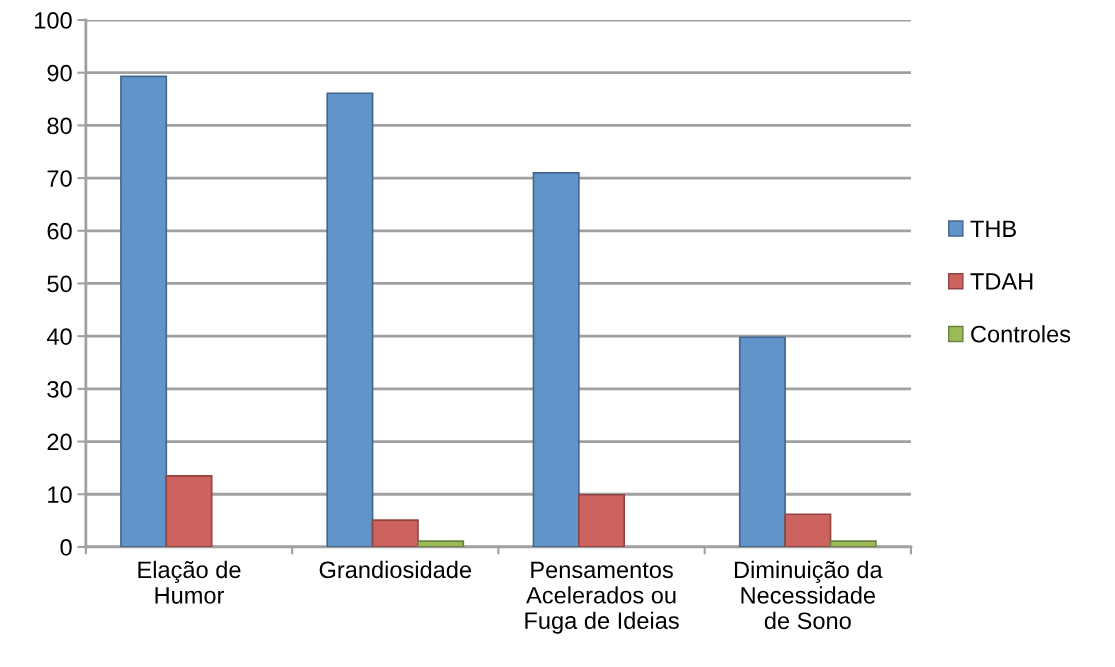 This screenshot has height=667, width=1115. Describe the element at coordinates (395, 569) in the screenshot. I see `x-tick-label: Grandiosidade` at that location.